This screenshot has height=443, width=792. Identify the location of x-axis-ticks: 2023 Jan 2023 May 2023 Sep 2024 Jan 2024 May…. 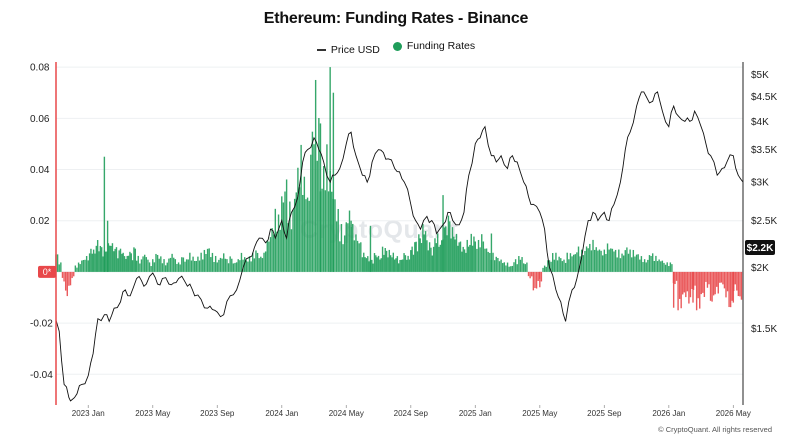
(411, 411).